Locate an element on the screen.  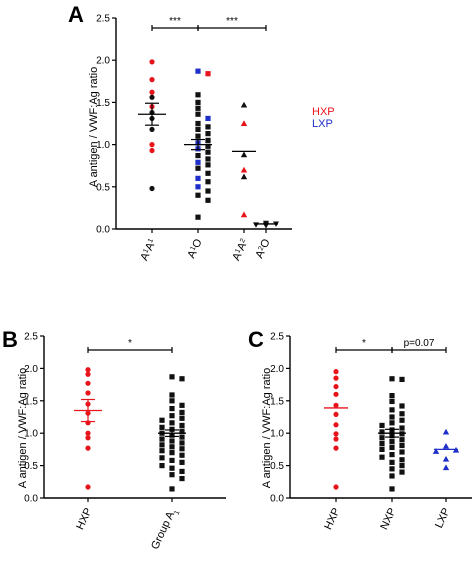
panel-a-y-axis-label: A antigen / VWF:Ag ratio is located at coordinates (94, 127).